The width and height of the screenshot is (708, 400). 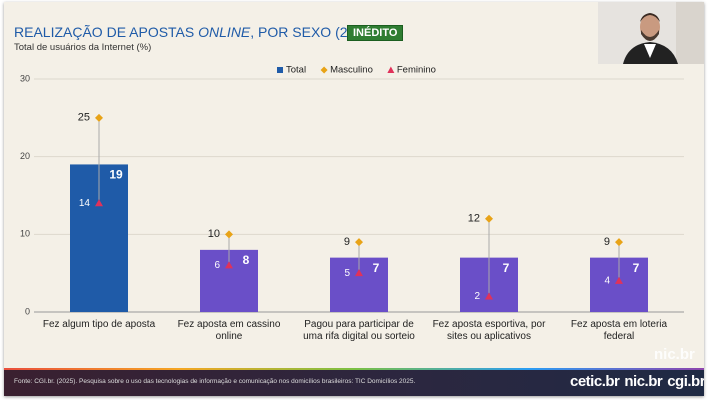 What do you see at coordinates (84, 118) in the screenshot?
I see `masculino-label: 25` at bounding box center [84, 118].